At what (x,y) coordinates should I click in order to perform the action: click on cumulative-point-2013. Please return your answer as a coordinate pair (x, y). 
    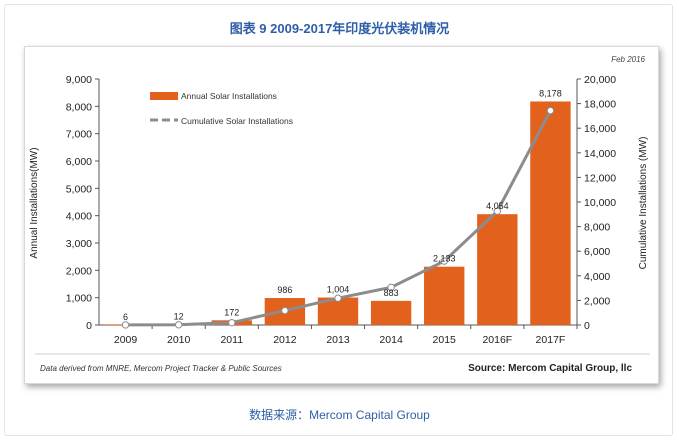
    Looking at the image, I should click on (338, 298).